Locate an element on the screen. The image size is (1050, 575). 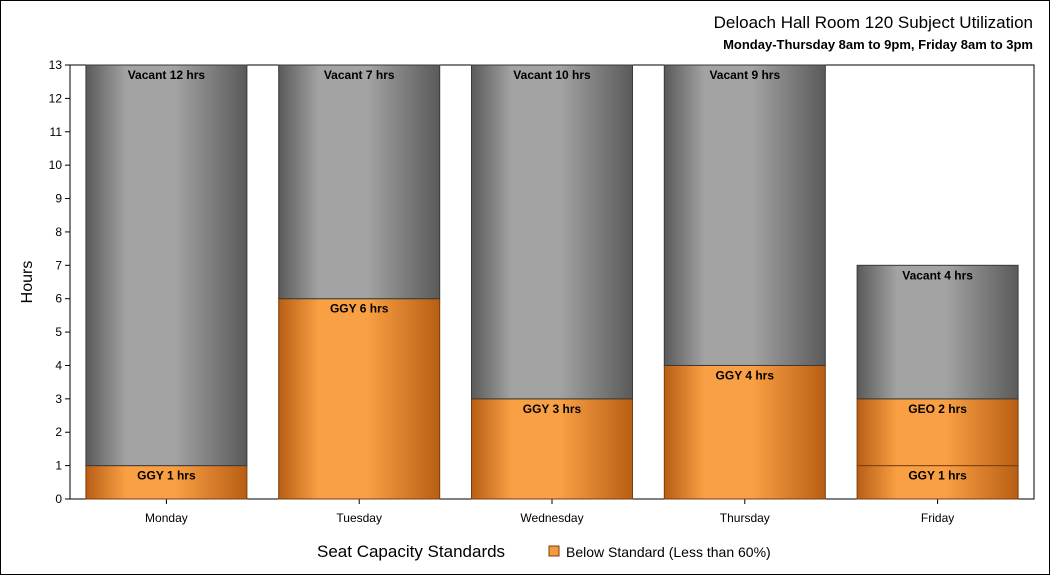
y-tick-label: 0 is located at coordinates (58, 499).